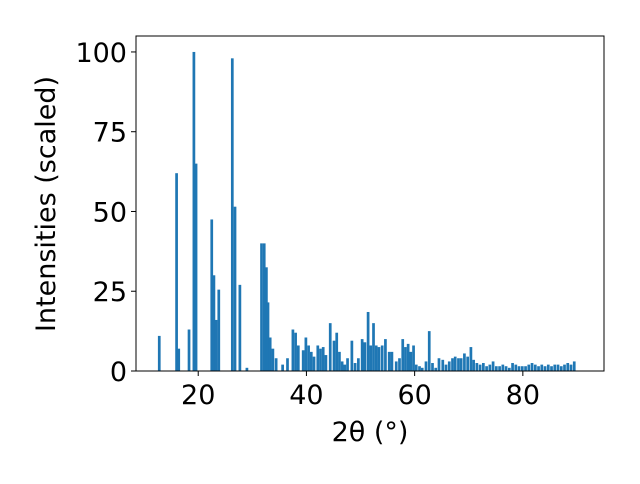 This screenshot has height=484, width=640. I want to click on y-tick-label: 75, so click(110, 133).